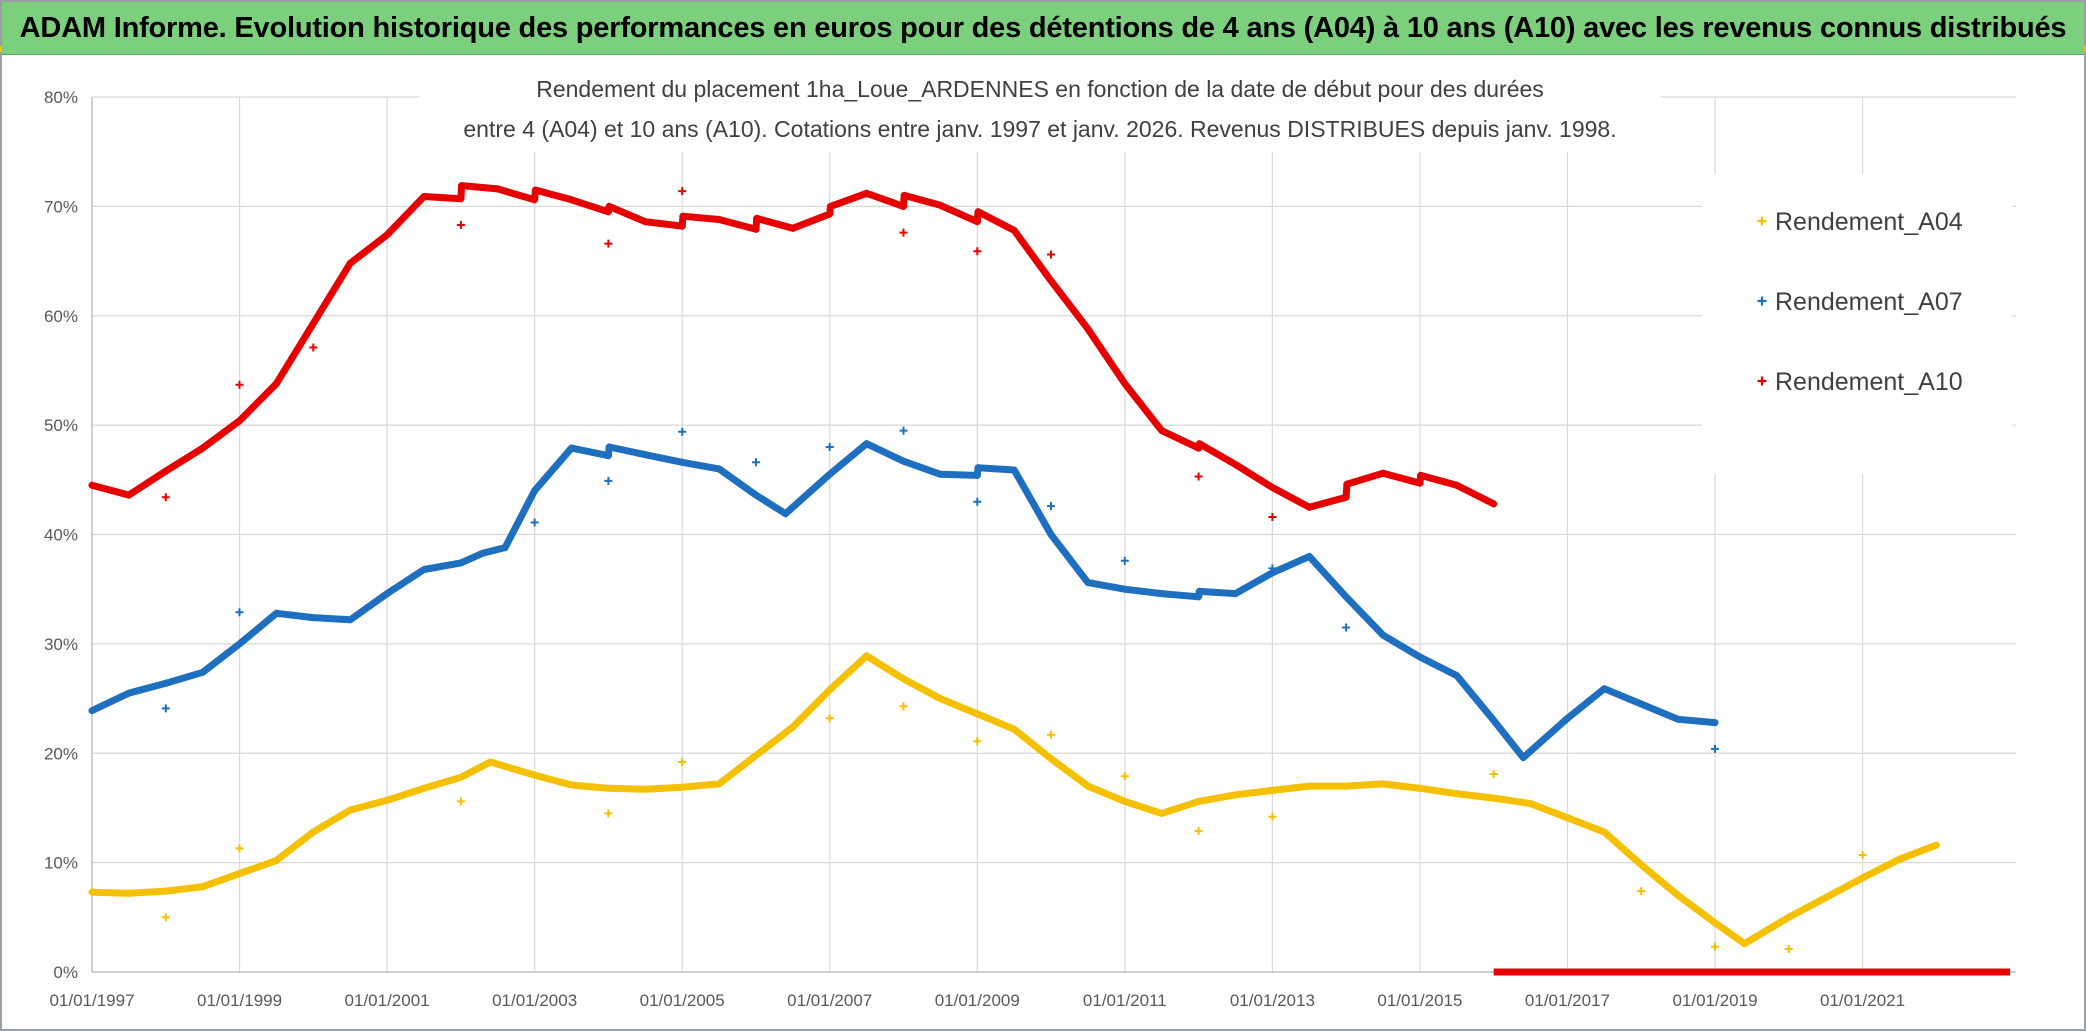  Describe the element at coordinates (61, 206) in the screenshot. I see `y-tick-label: 70%` at that location.